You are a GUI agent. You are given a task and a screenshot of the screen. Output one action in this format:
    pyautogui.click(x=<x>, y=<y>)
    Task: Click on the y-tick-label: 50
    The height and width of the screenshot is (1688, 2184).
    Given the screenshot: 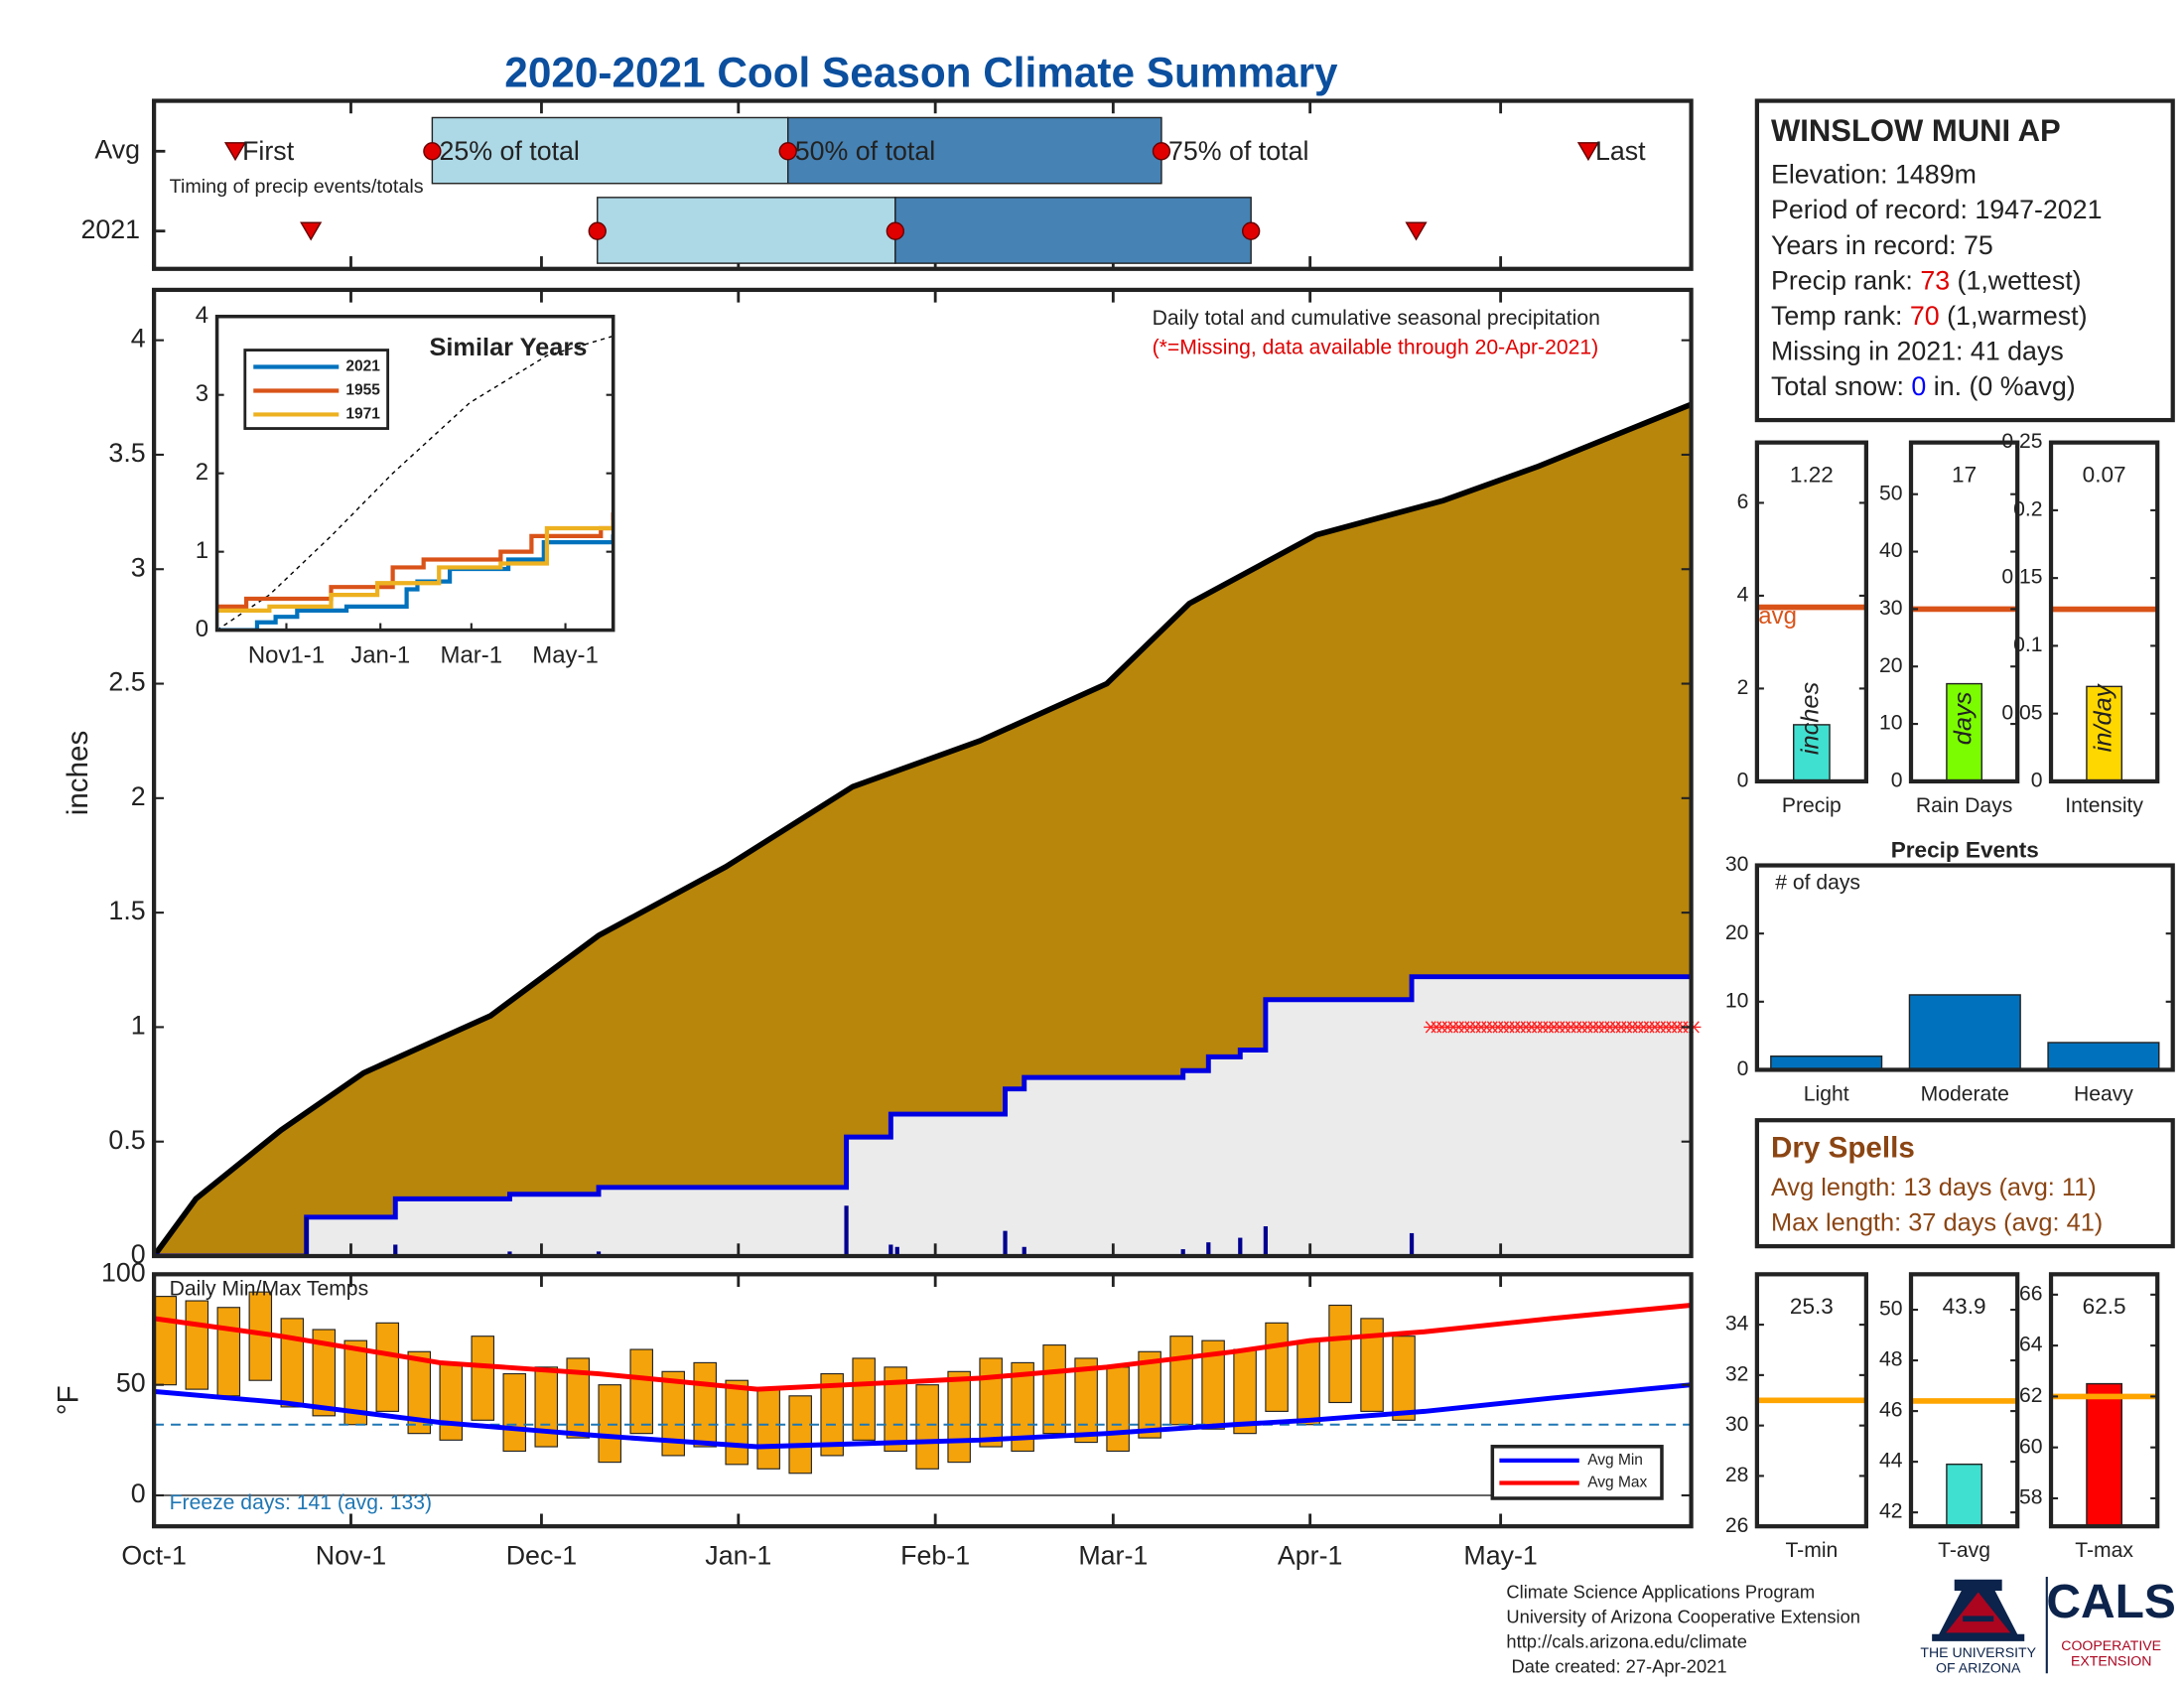 What is the action you would take?
    pyautogui.click(x=1891, y=493)
    